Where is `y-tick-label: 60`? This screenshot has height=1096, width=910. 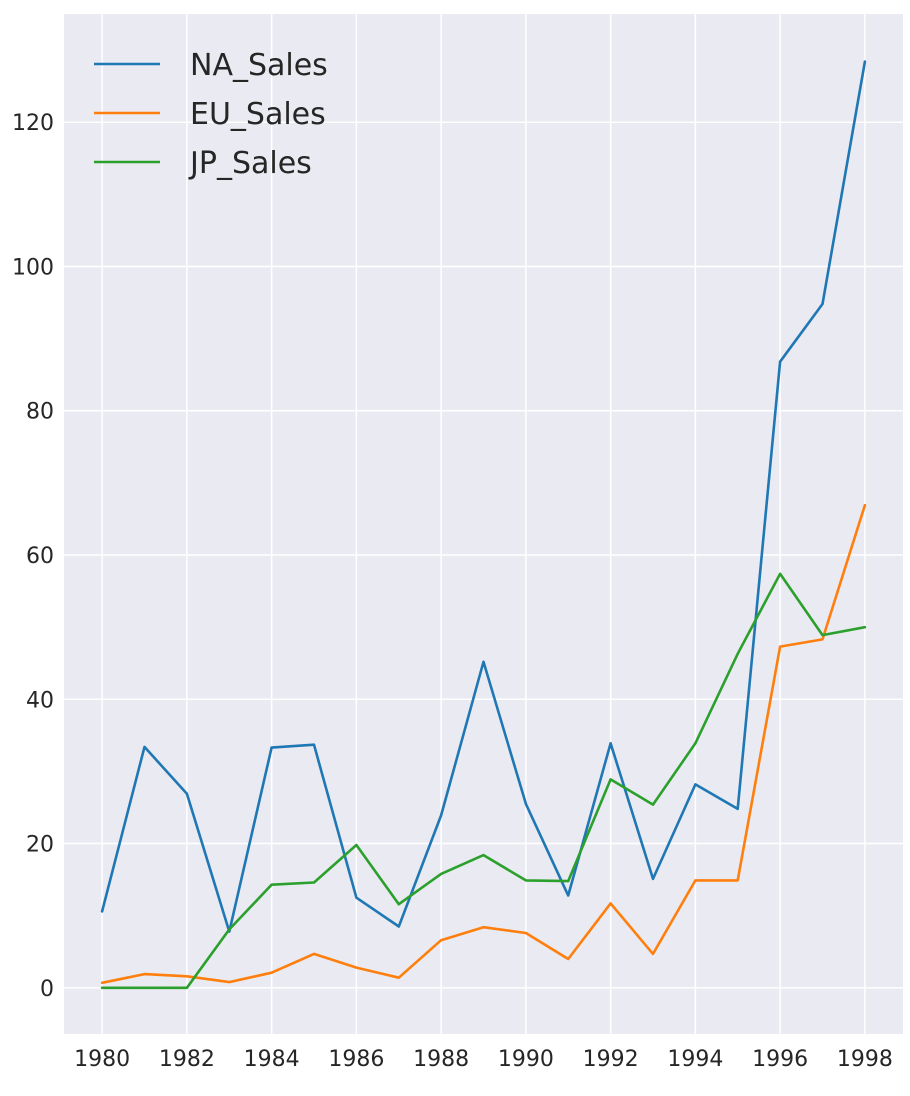
y-tick-label: 60 is located at coordinates (40, 556).